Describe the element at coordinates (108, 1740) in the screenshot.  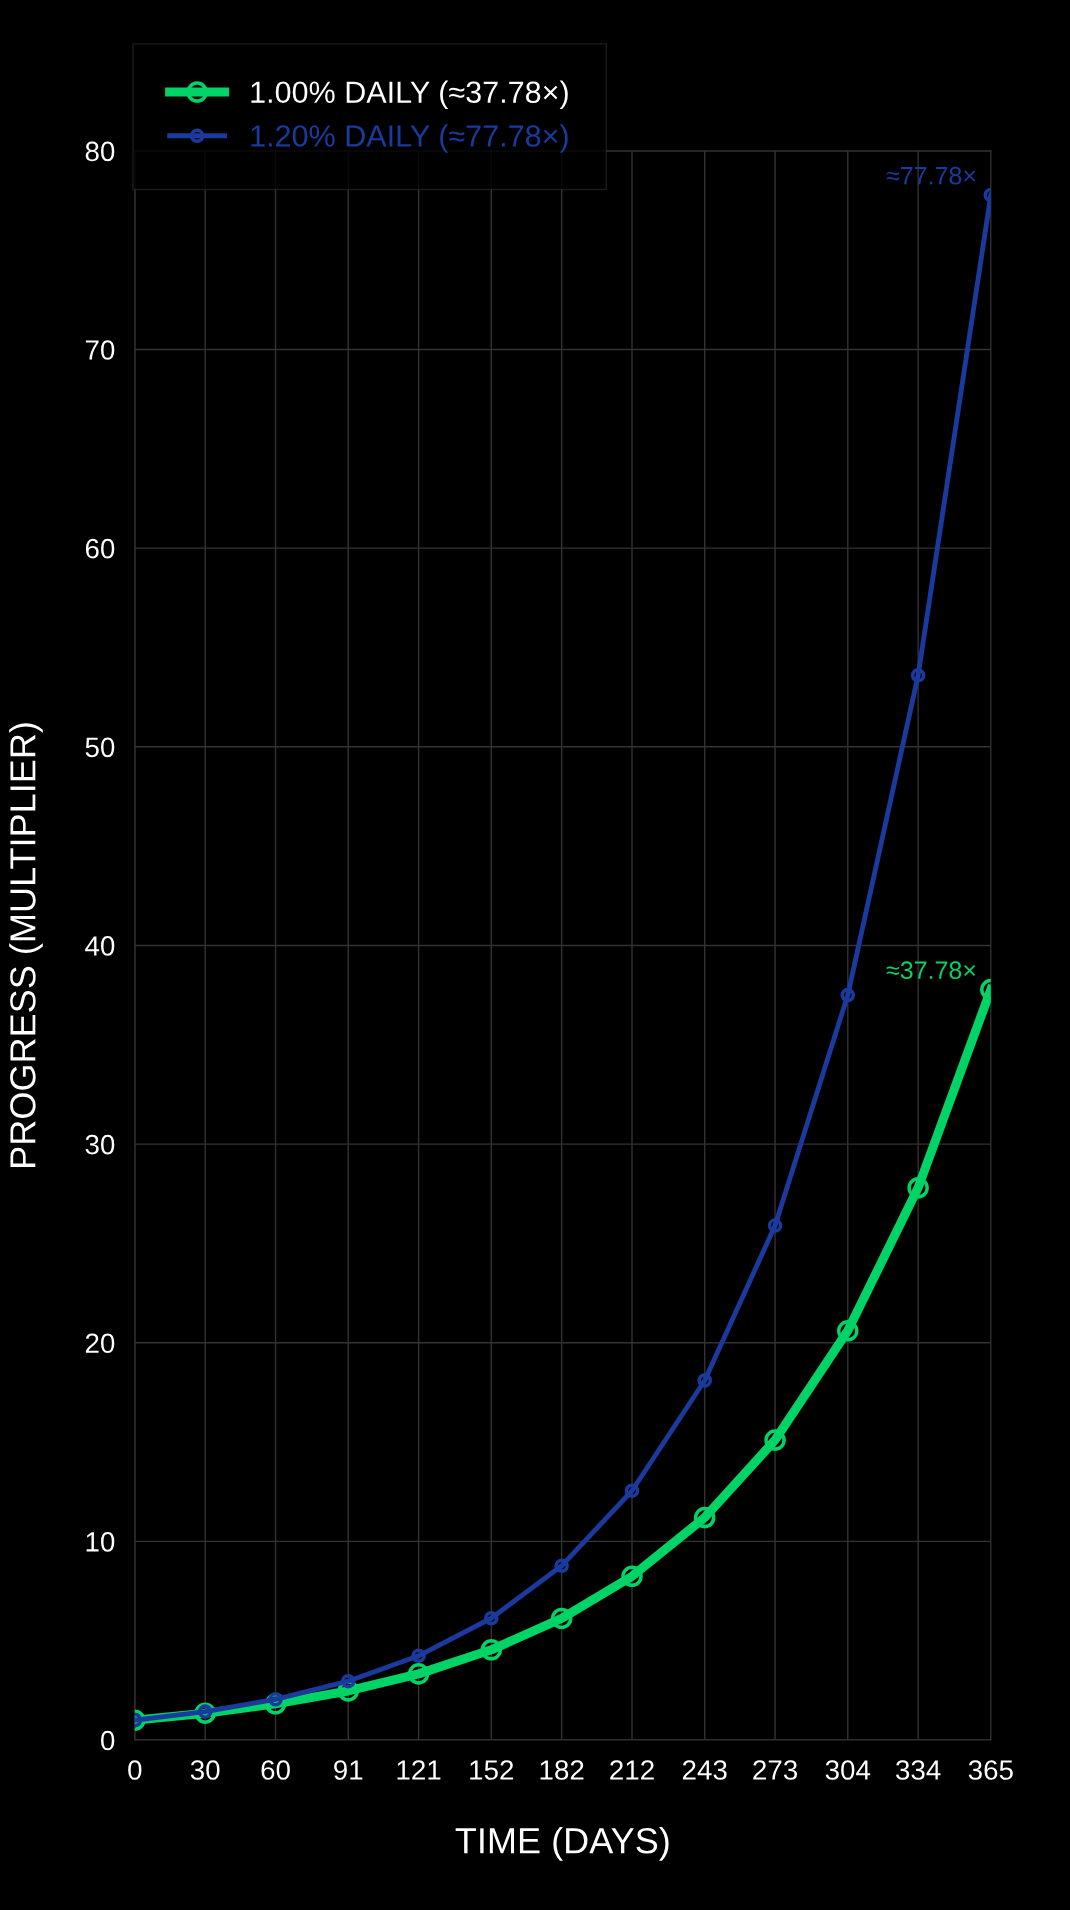
I see `y-tick-label: 0` at that location.